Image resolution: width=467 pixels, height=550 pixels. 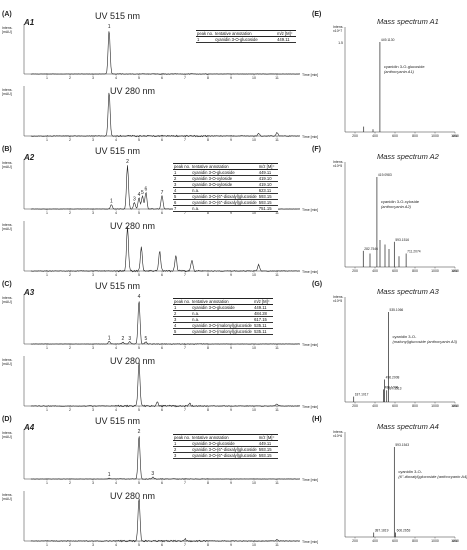 What do you see at coordinates (182, 196) in the screenshot?
I see `table-cell: 5` at bounding box center [182, 196].